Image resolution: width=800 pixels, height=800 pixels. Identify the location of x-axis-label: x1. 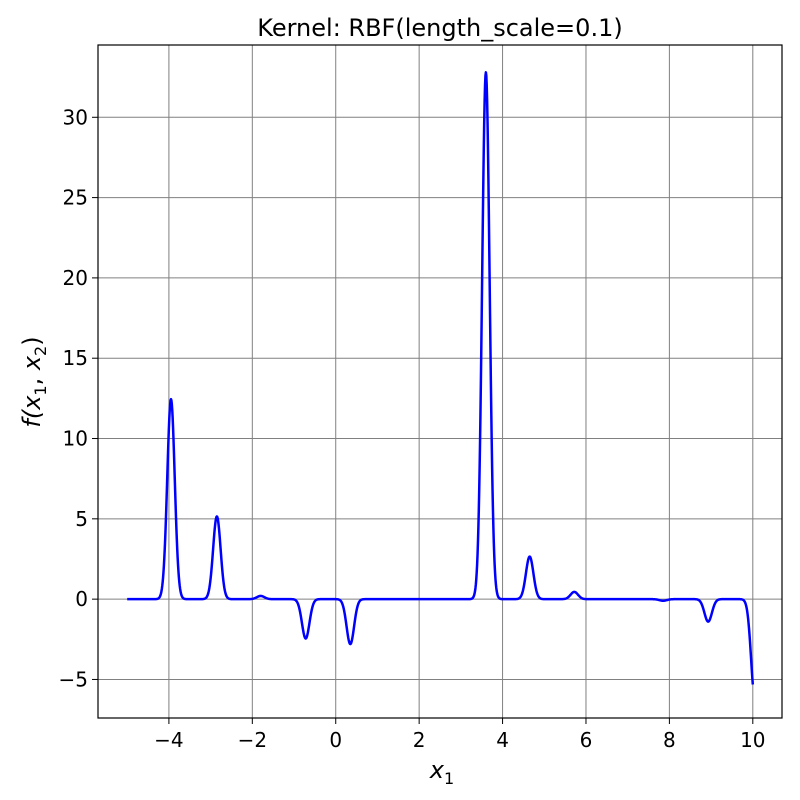
(441, 772).